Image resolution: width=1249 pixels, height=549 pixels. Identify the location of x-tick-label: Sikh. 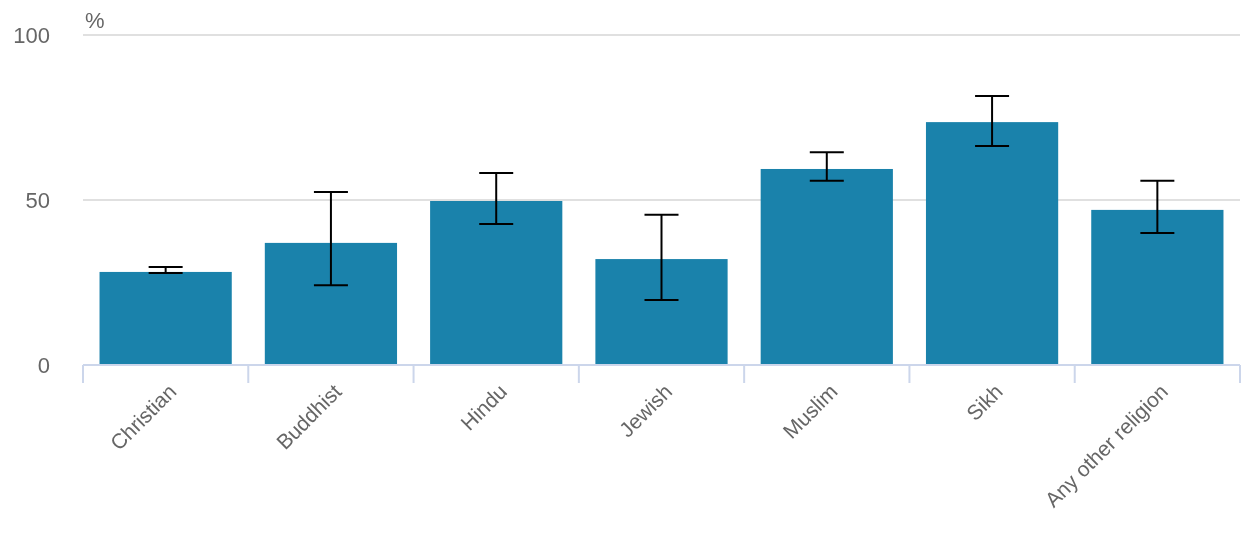
(984, 402).